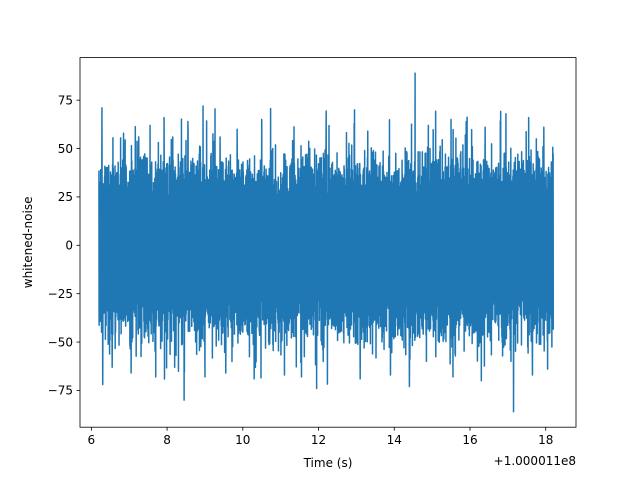  I want to click on y-tick-label: 0, so click(69, 246).